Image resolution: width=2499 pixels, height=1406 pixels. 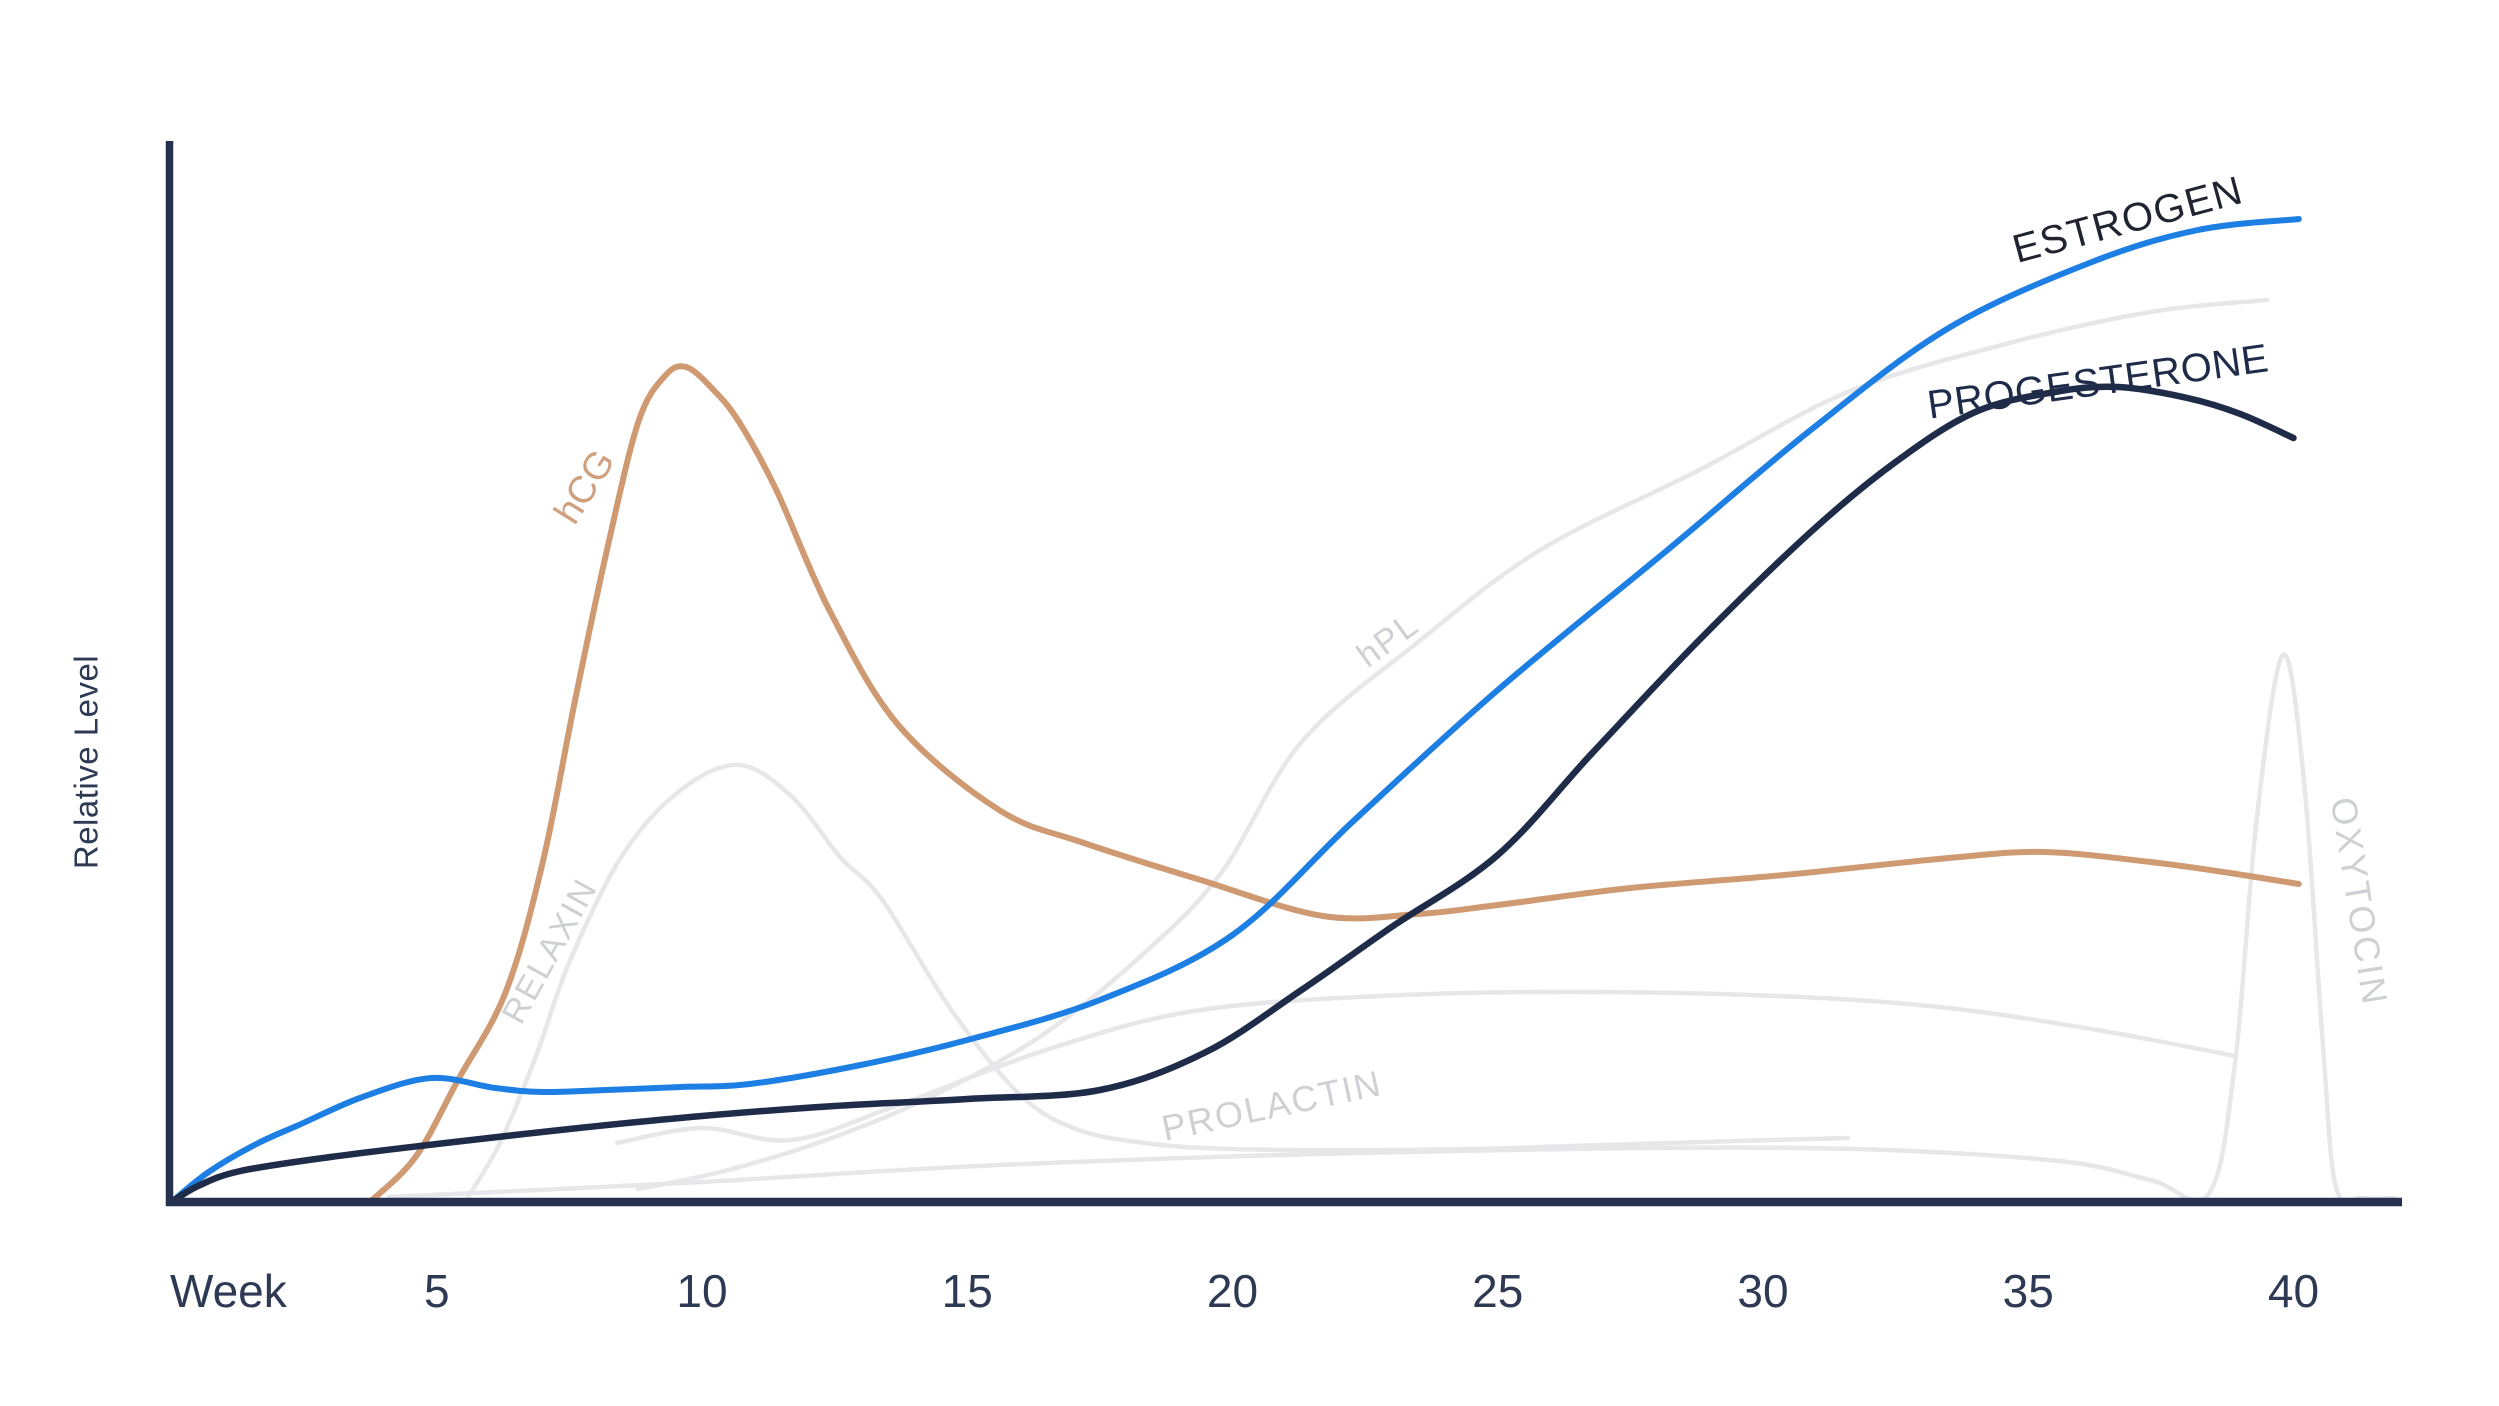 What do you see at coordinates (1232, 1291) in the screenshot?
I see `x-tick-20: 20` at bounding box center [1232, 1291].